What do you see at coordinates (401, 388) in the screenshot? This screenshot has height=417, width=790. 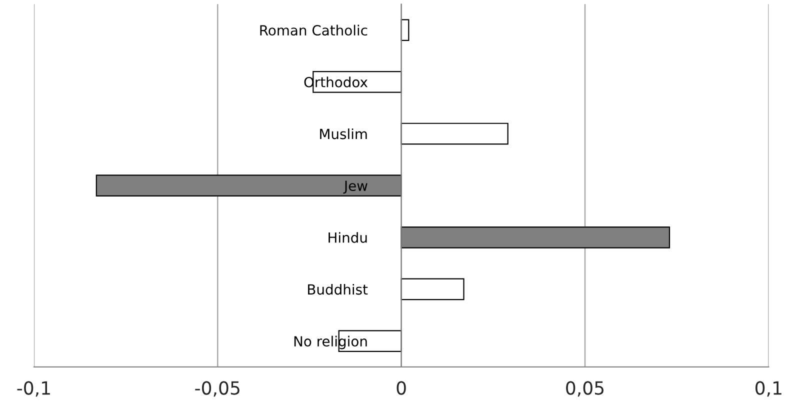 I see `x-tick-label: 0` at bounding box center [401, 388].